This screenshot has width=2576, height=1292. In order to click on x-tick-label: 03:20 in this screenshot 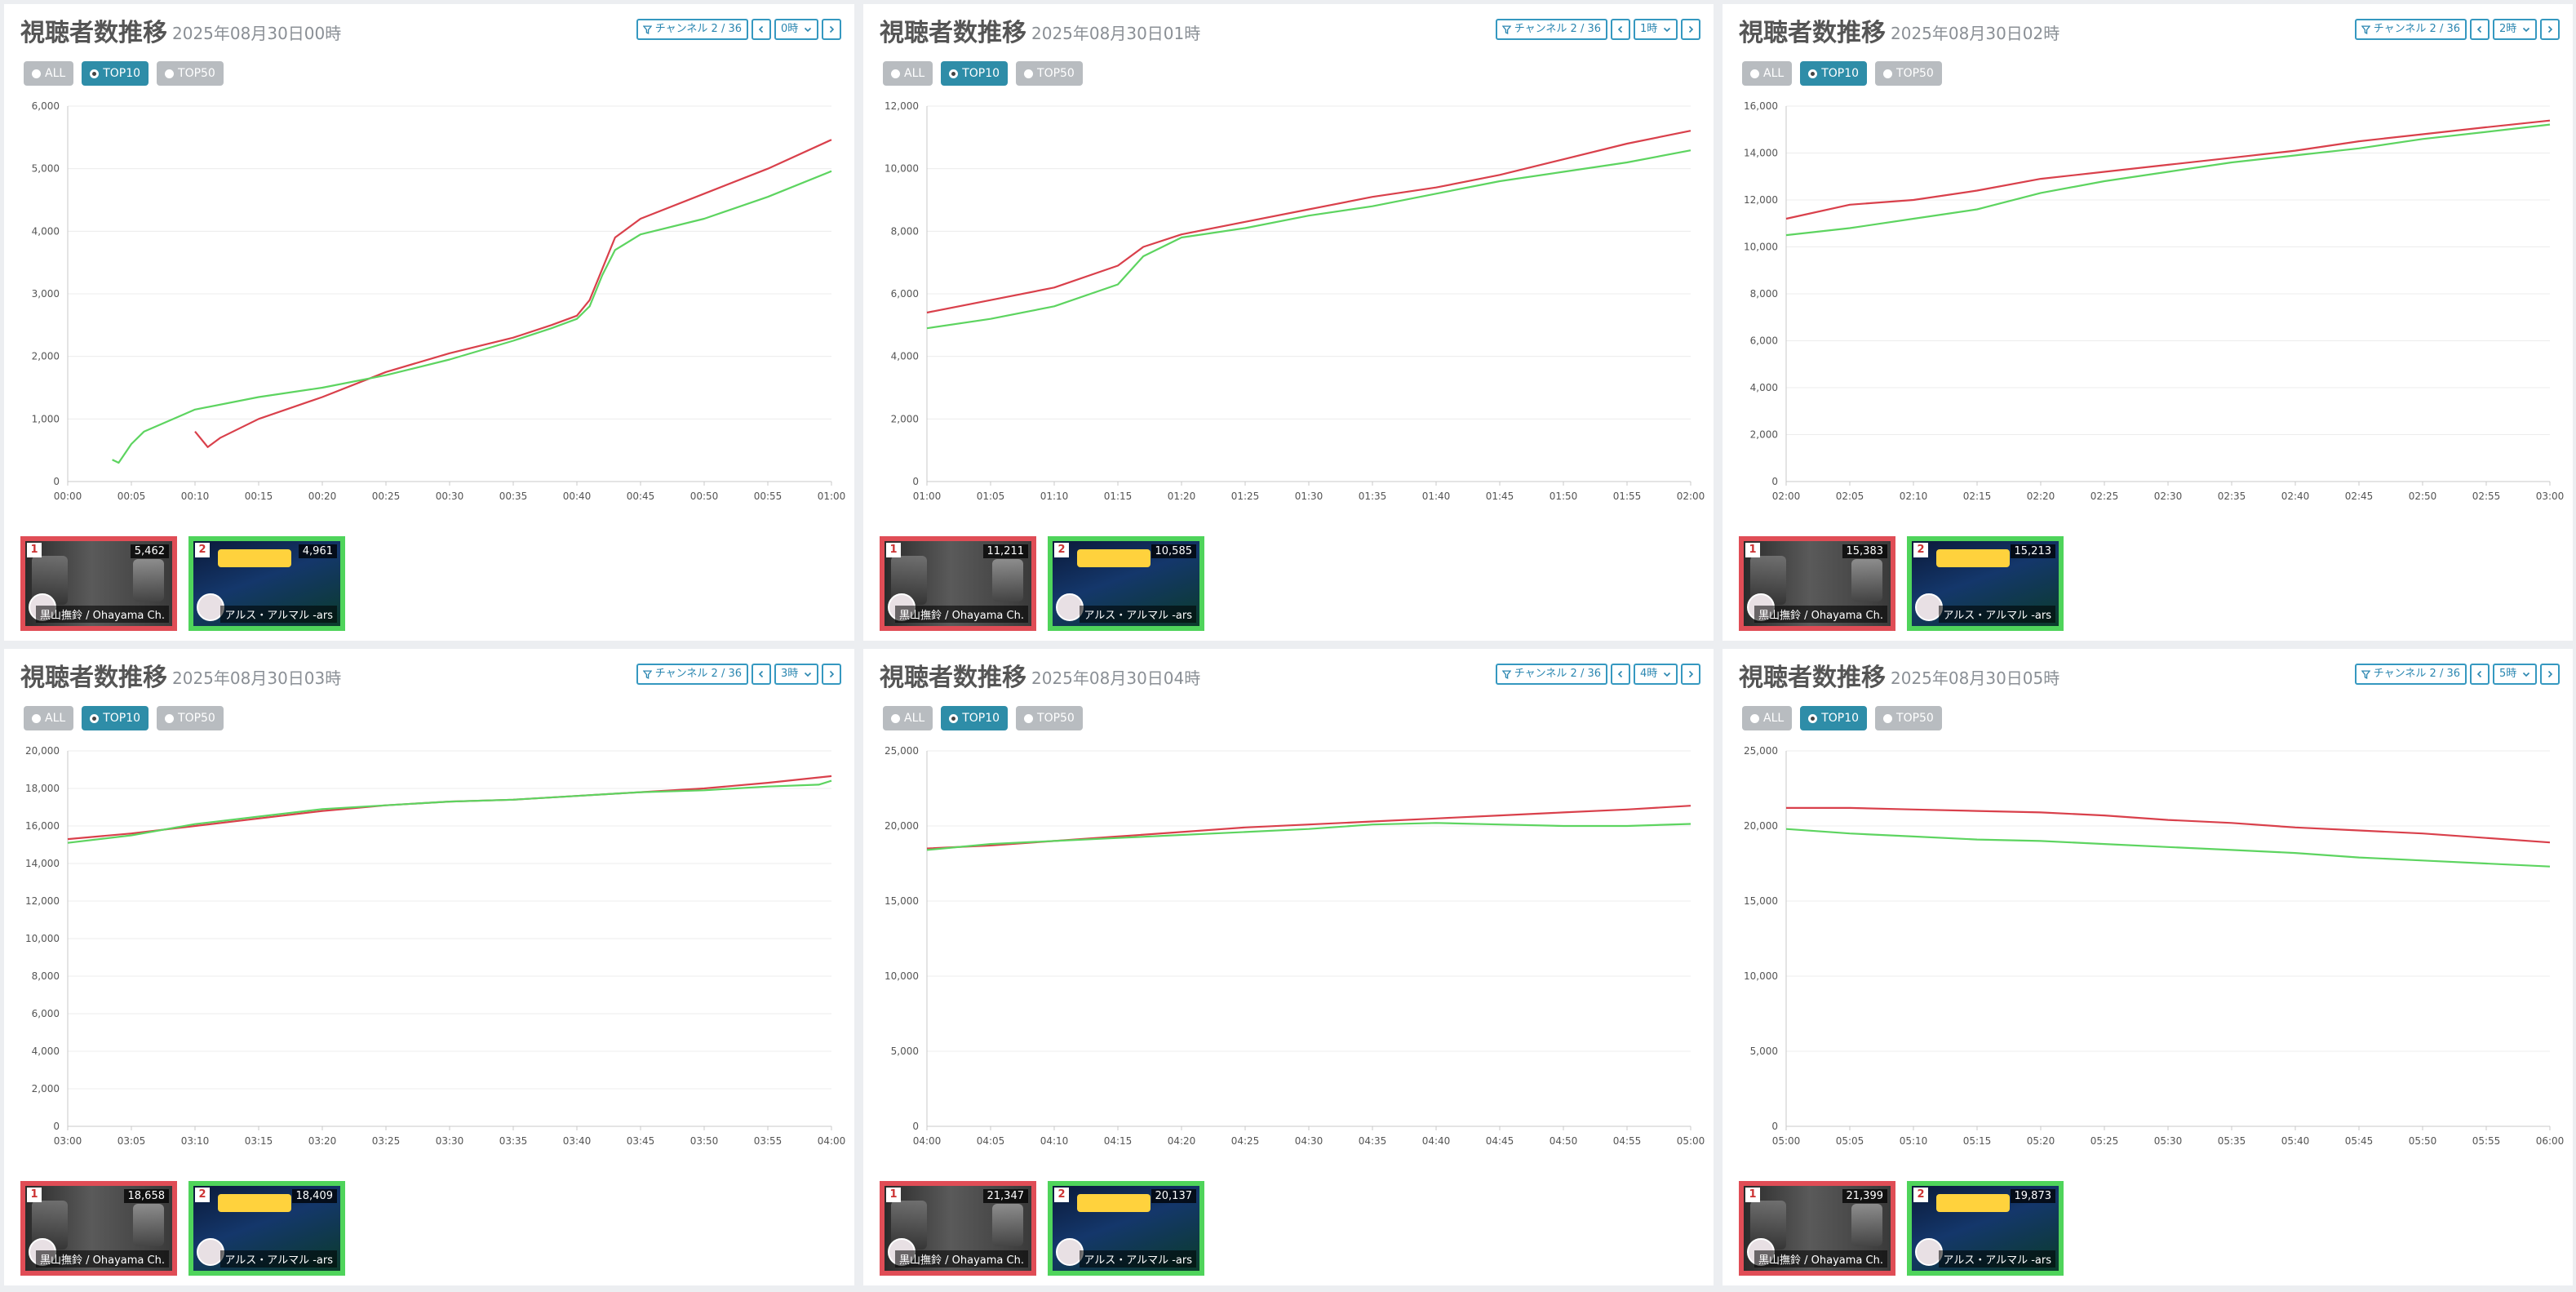, I will do `click(322, 1141)`.